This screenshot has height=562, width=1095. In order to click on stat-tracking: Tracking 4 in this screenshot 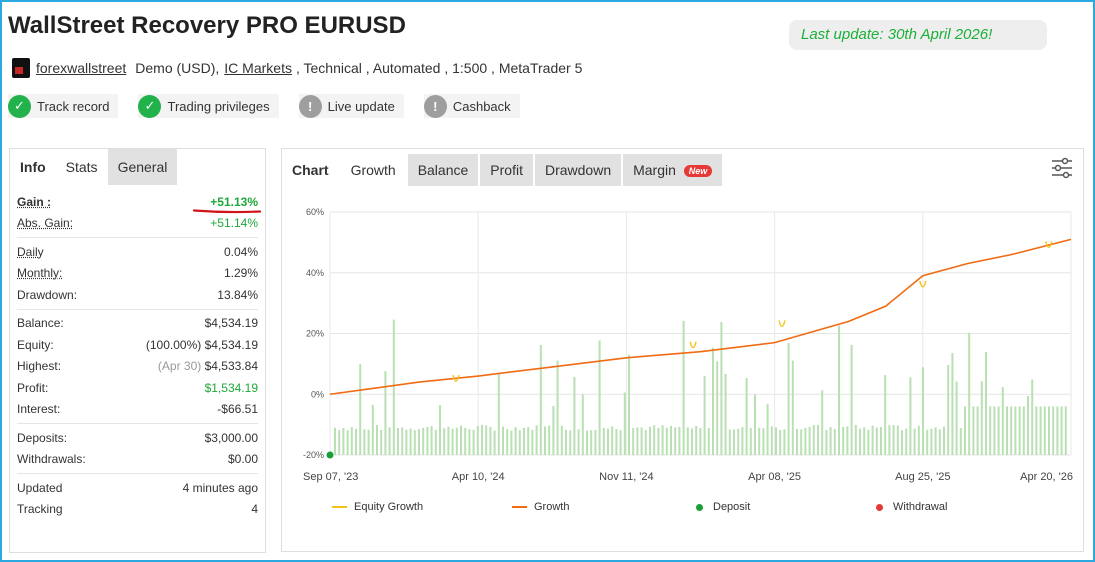, I will do `click(137, 510)`.